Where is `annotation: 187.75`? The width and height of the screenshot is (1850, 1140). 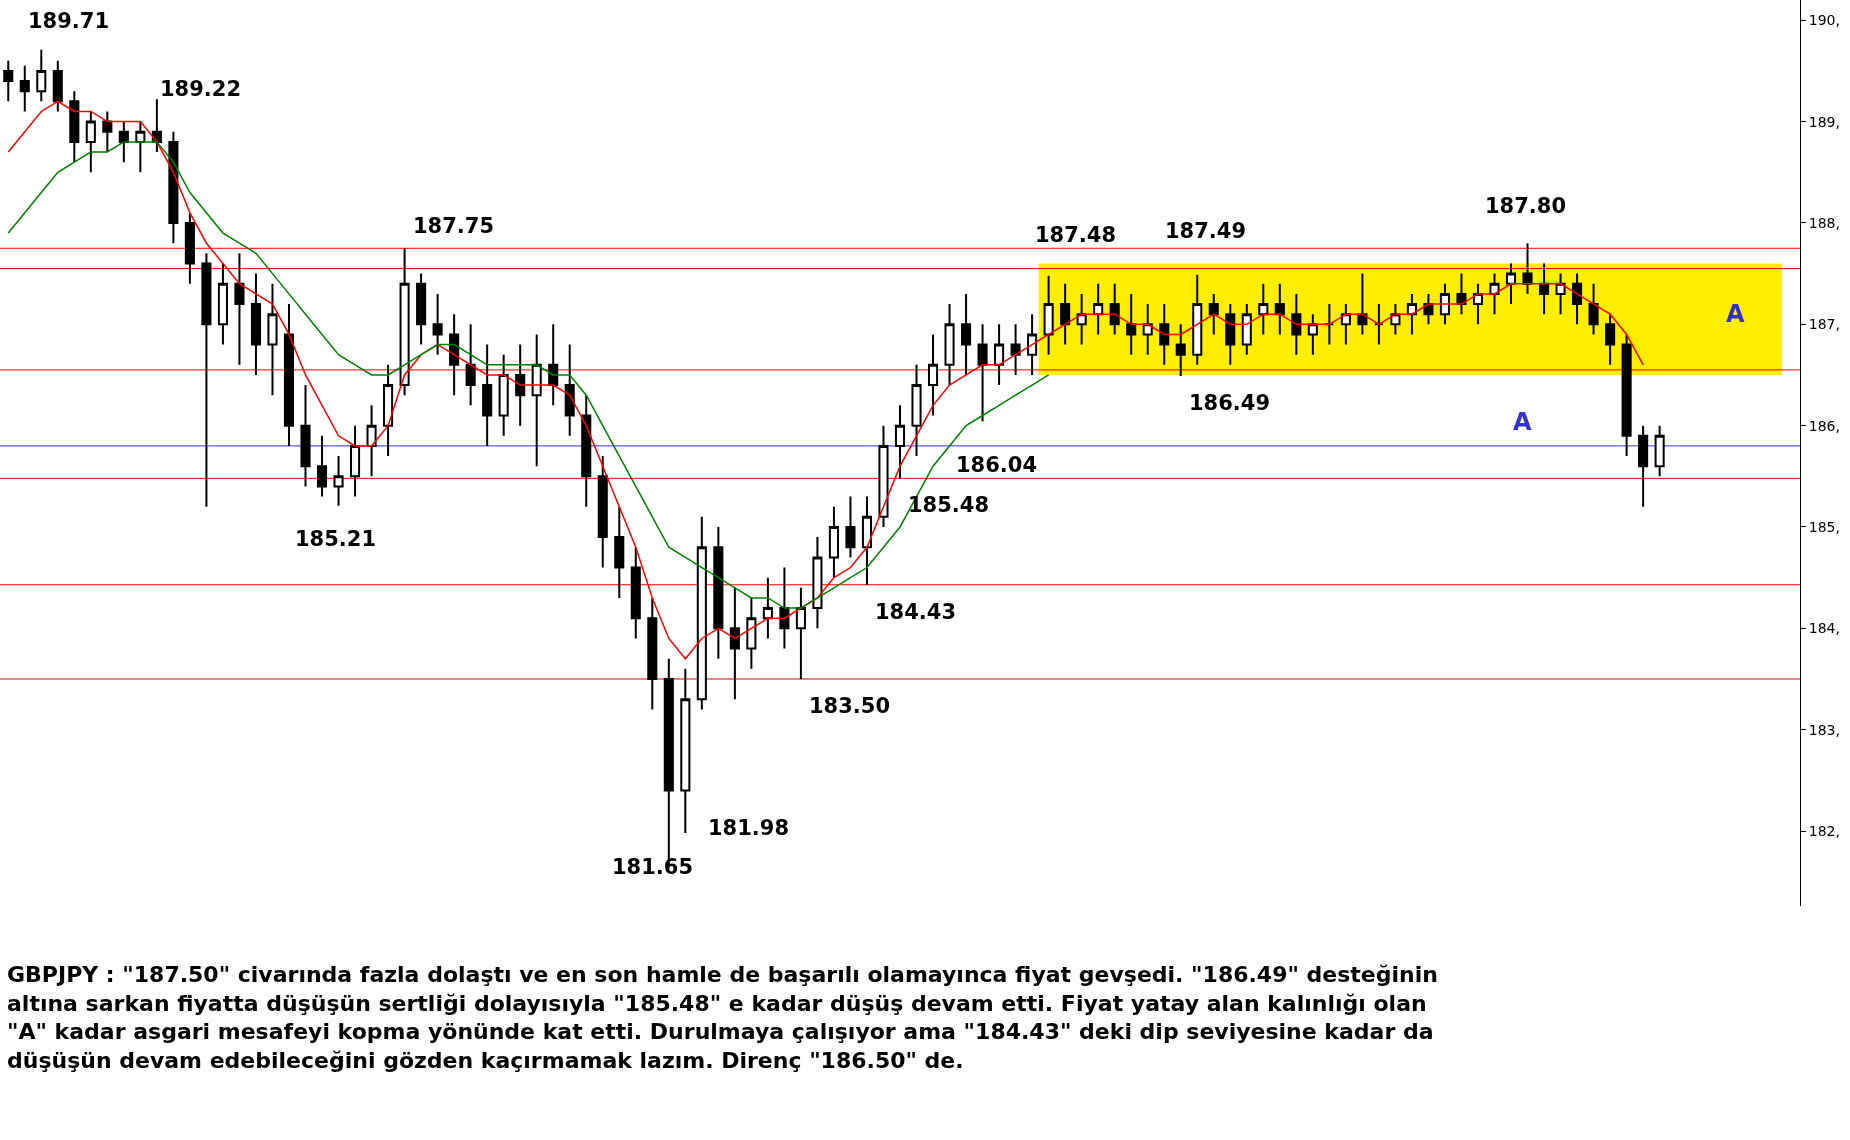
annotation: 187.75 is located at coordinates (454, 226).